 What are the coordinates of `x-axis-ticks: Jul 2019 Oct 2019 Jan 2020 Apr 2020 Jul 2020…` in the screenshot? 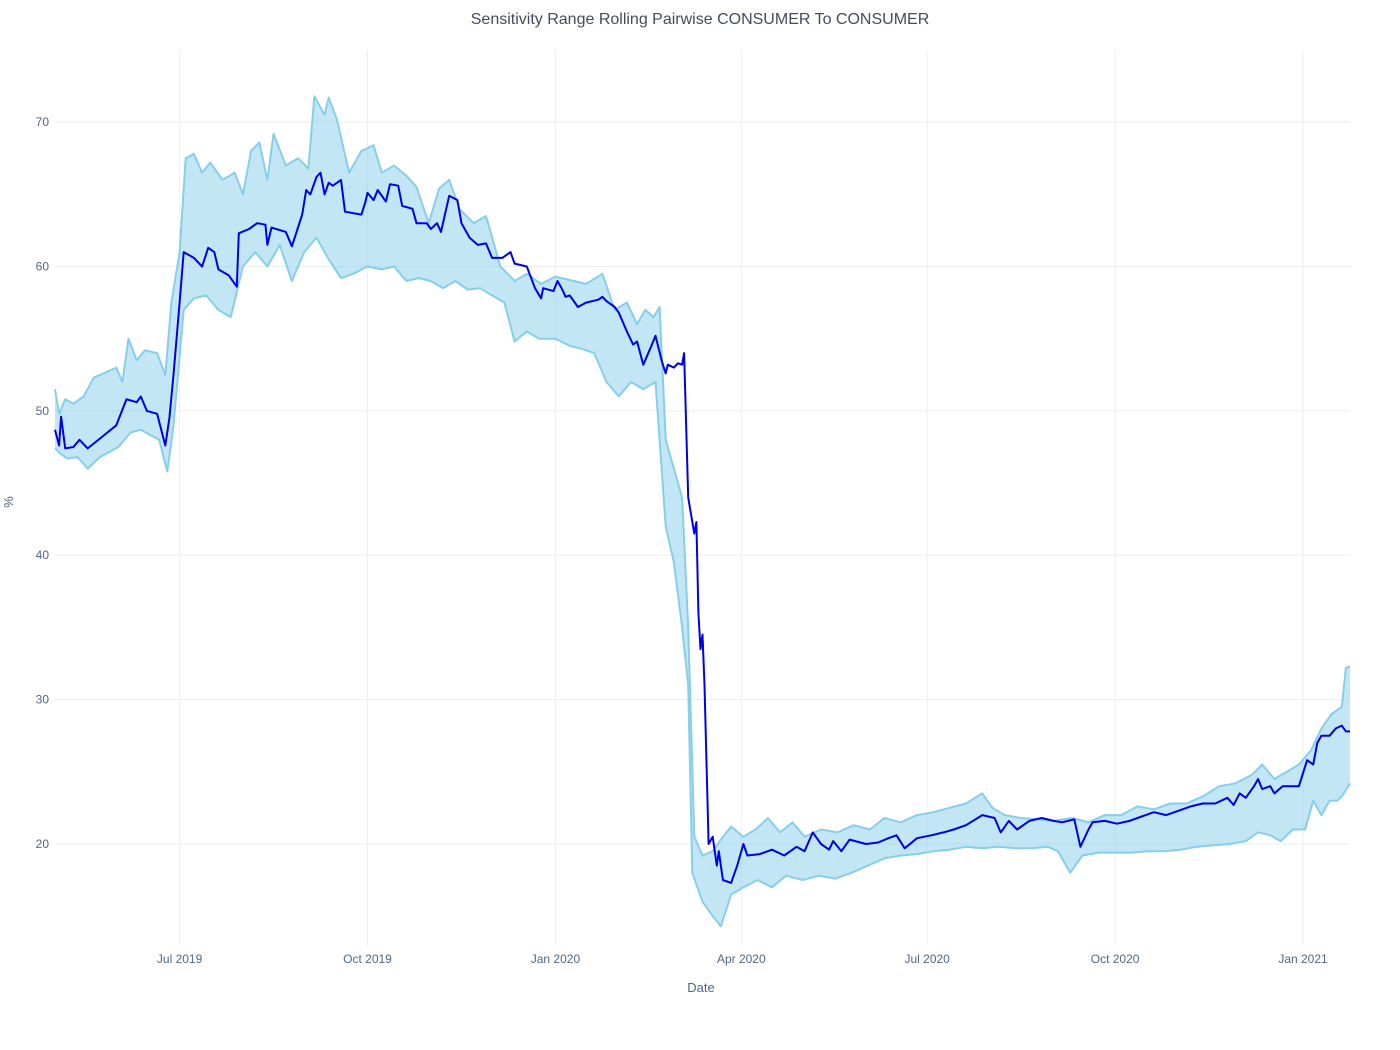 It's located at (742, 959).